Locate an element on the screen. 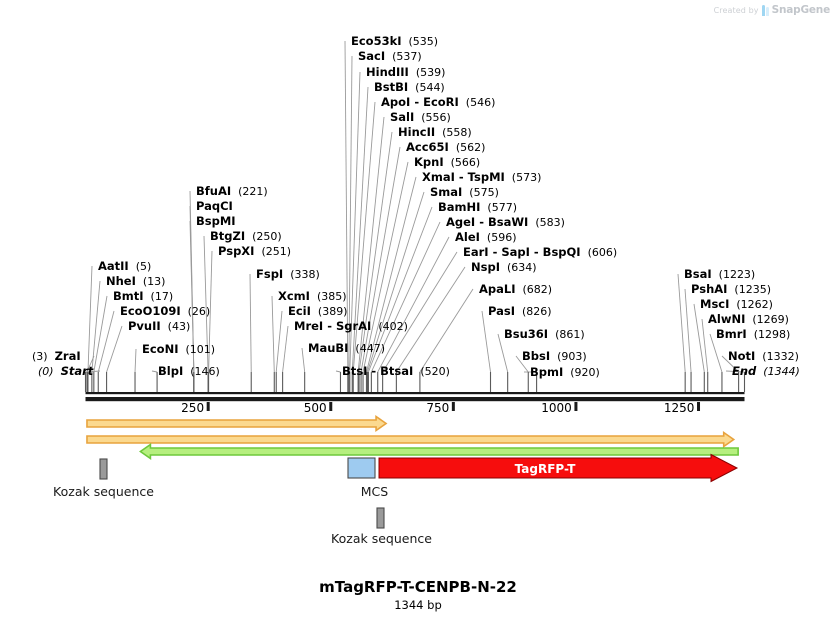 The image size is (836, 619). enzyme-position: (903) is located at coordinates (568, 356).